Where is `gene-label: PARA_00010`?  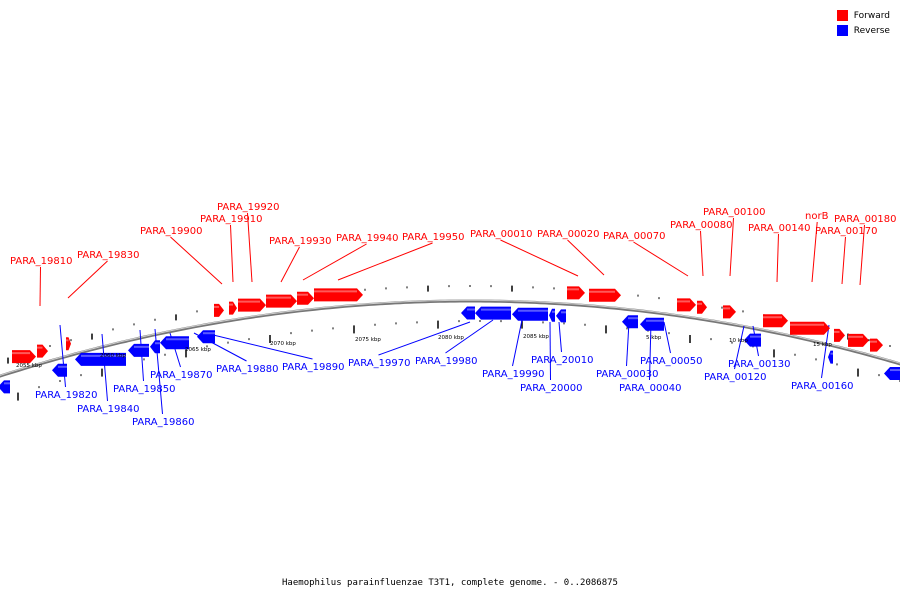 gene-label: PARA_00010 is located at coordinates (501, 234).